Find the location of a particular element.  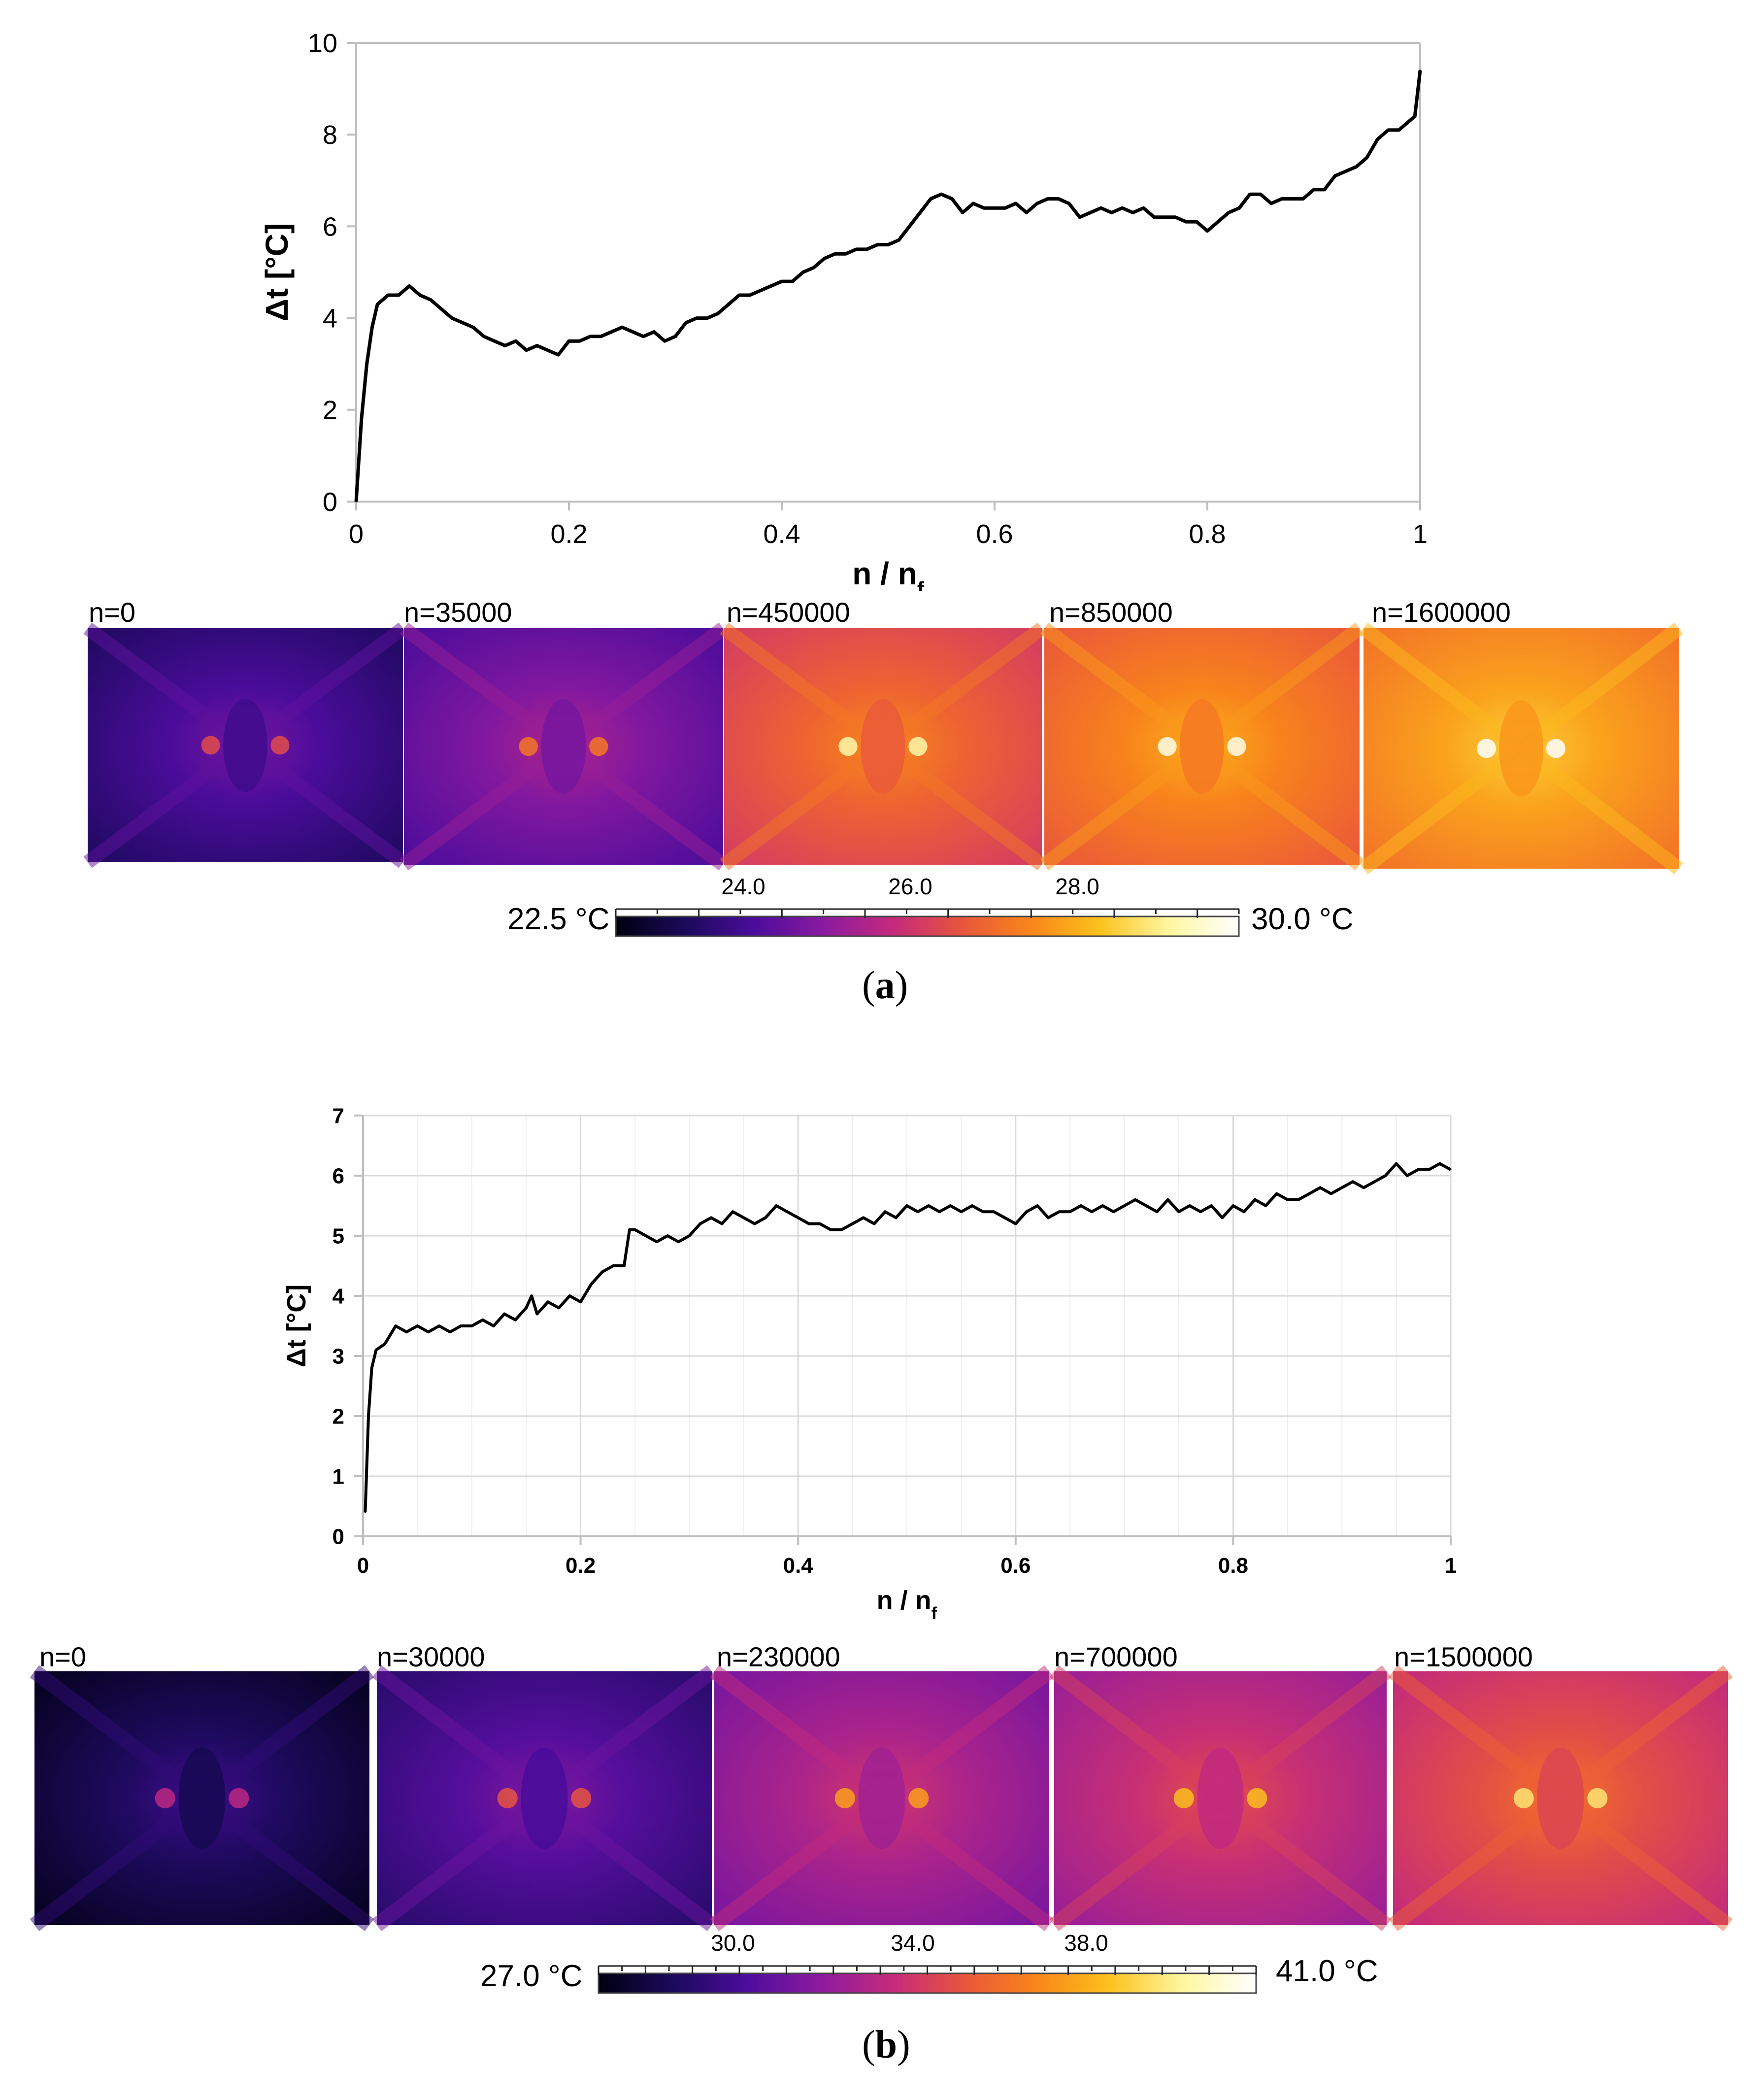

y-tick-label: 3 is located at coordinates (338, 1356).